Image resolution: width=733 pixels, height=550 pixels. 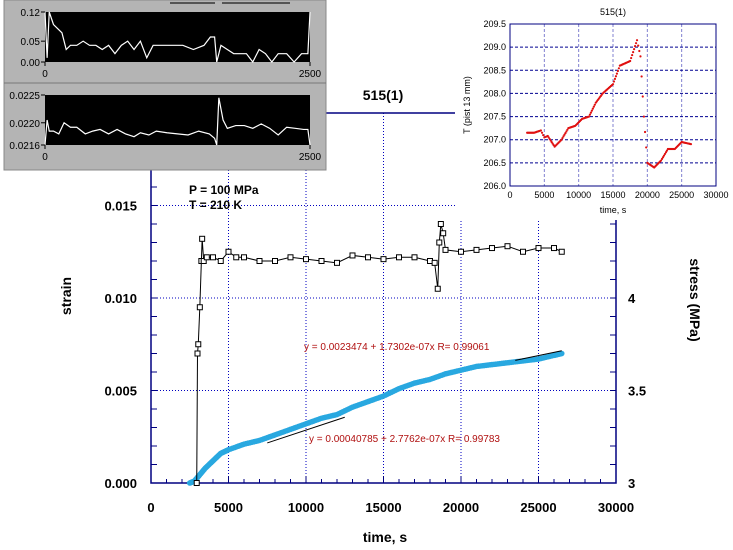 What do you see at coordinates (613, 105) in the screenshot?
I see `inset-frame` at bounding box center [613, 105].